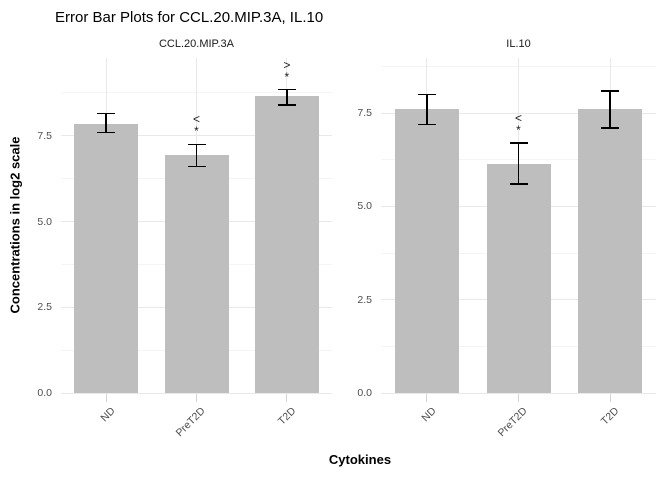 Image resolution: width=672 pixels, height=480 pixels. I want to click on facet-label: IL.10, so click(518, 44).